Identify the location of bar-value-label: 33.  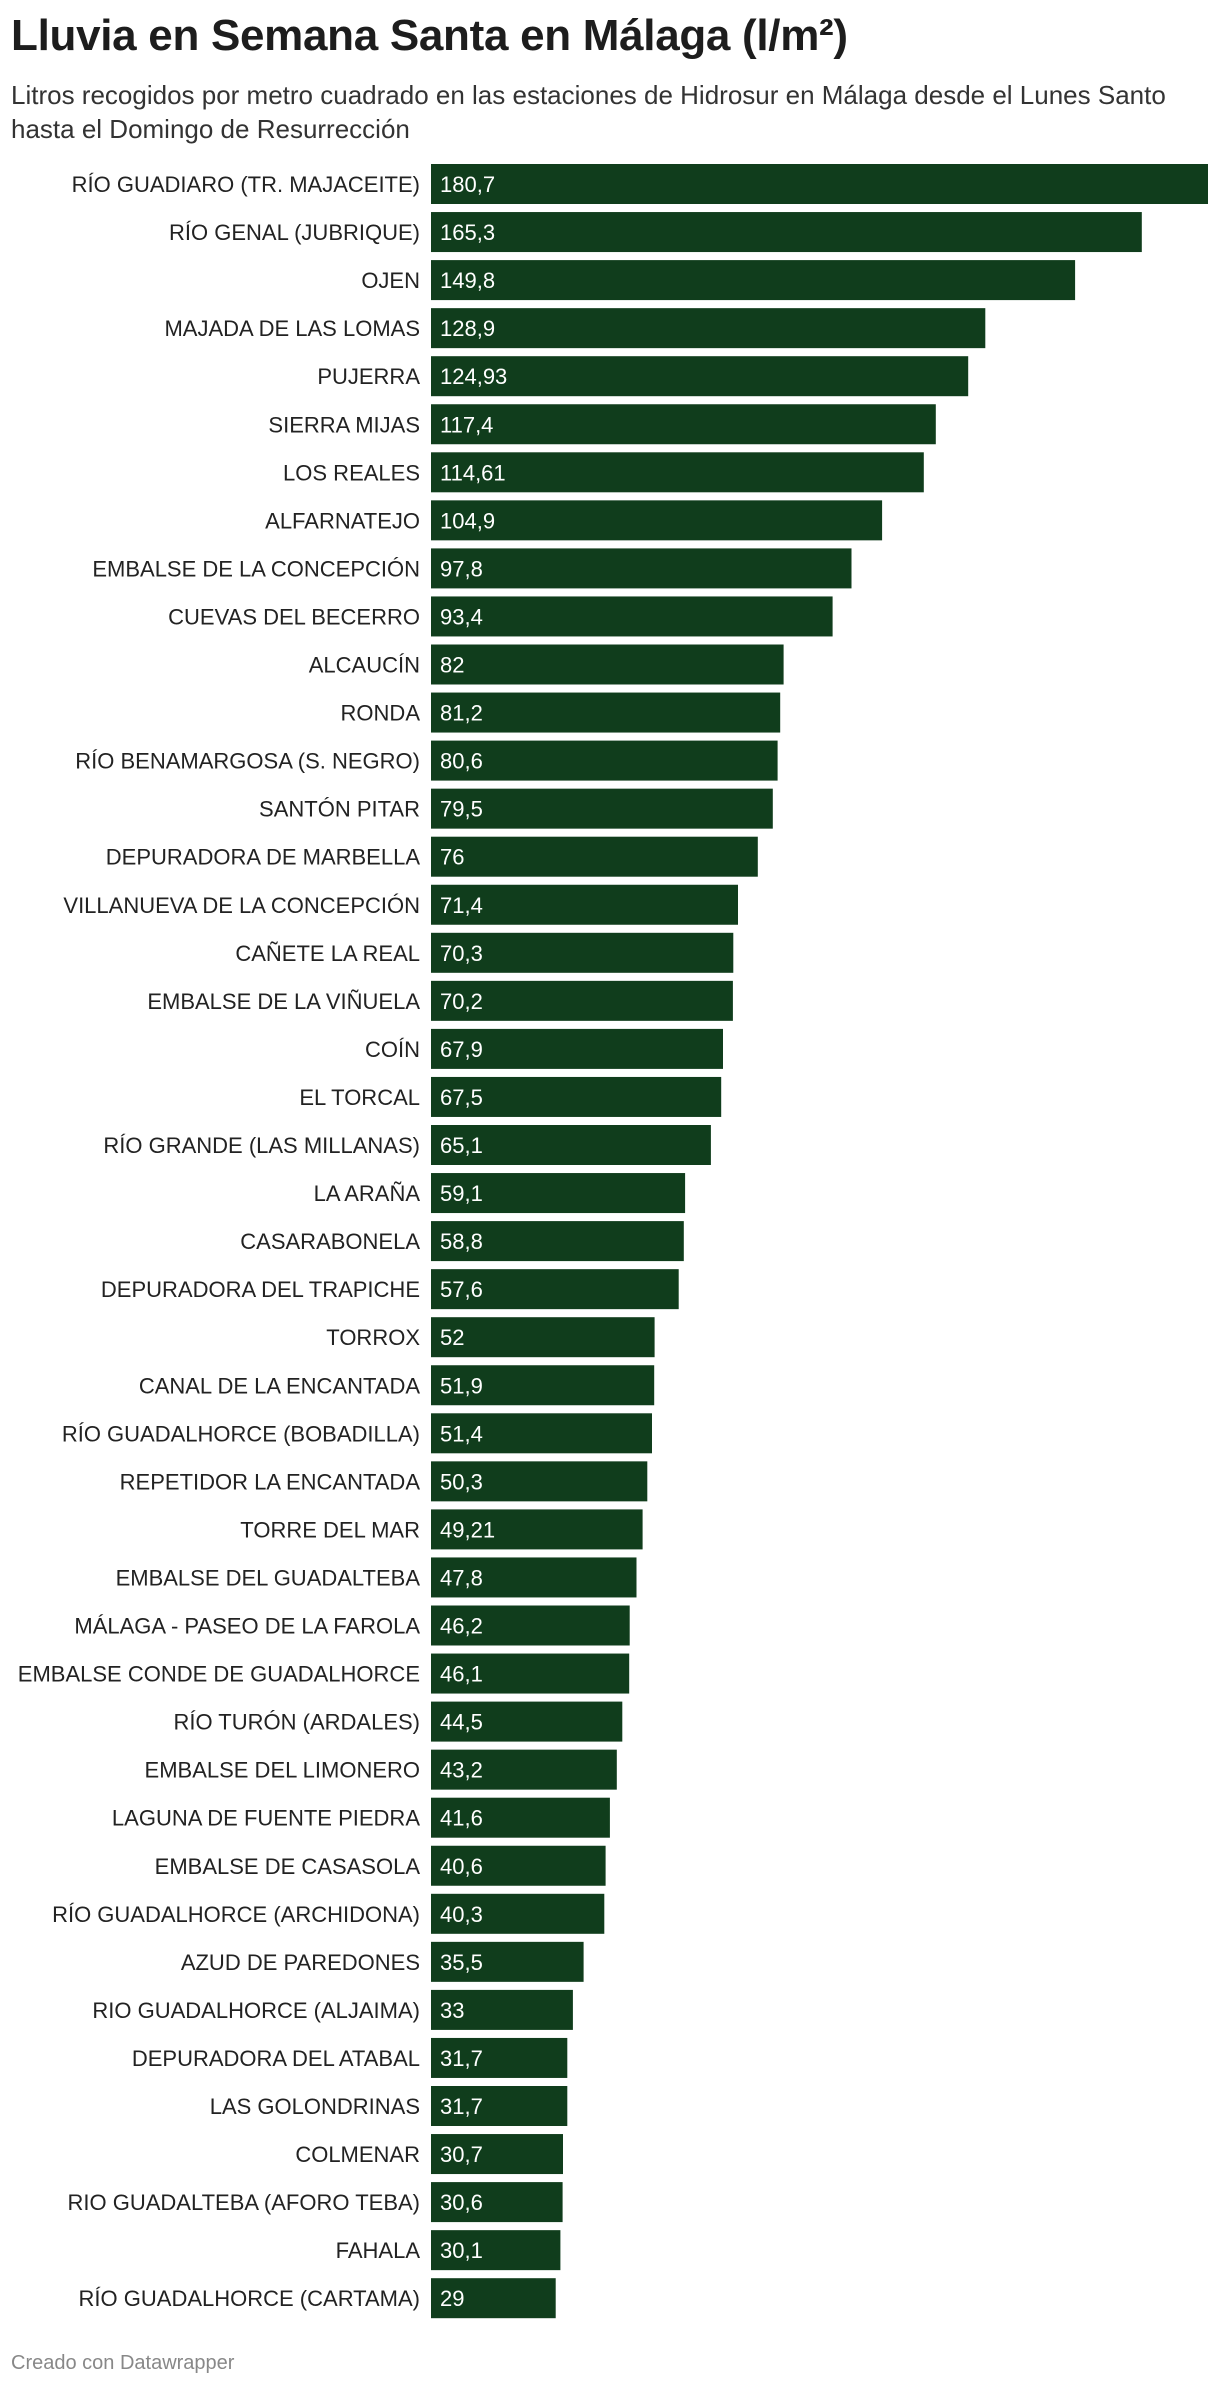
(452, 2010).